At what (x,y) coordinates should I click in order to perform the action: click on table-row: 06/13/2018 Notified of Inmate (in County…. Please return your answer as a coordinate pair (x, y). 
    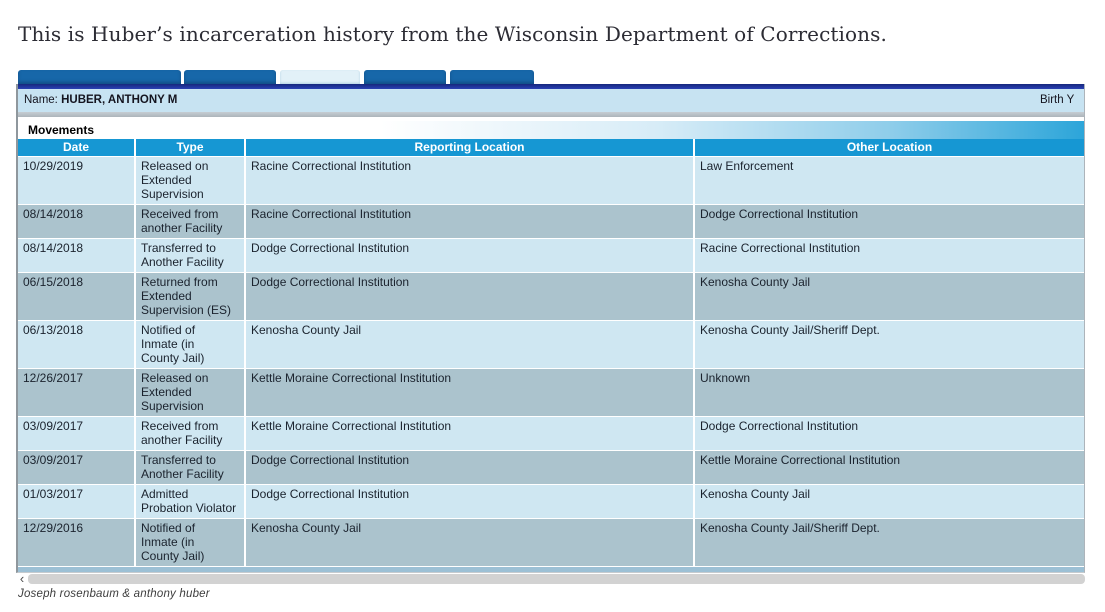
    Looking at the image, I should click on (551, 344).